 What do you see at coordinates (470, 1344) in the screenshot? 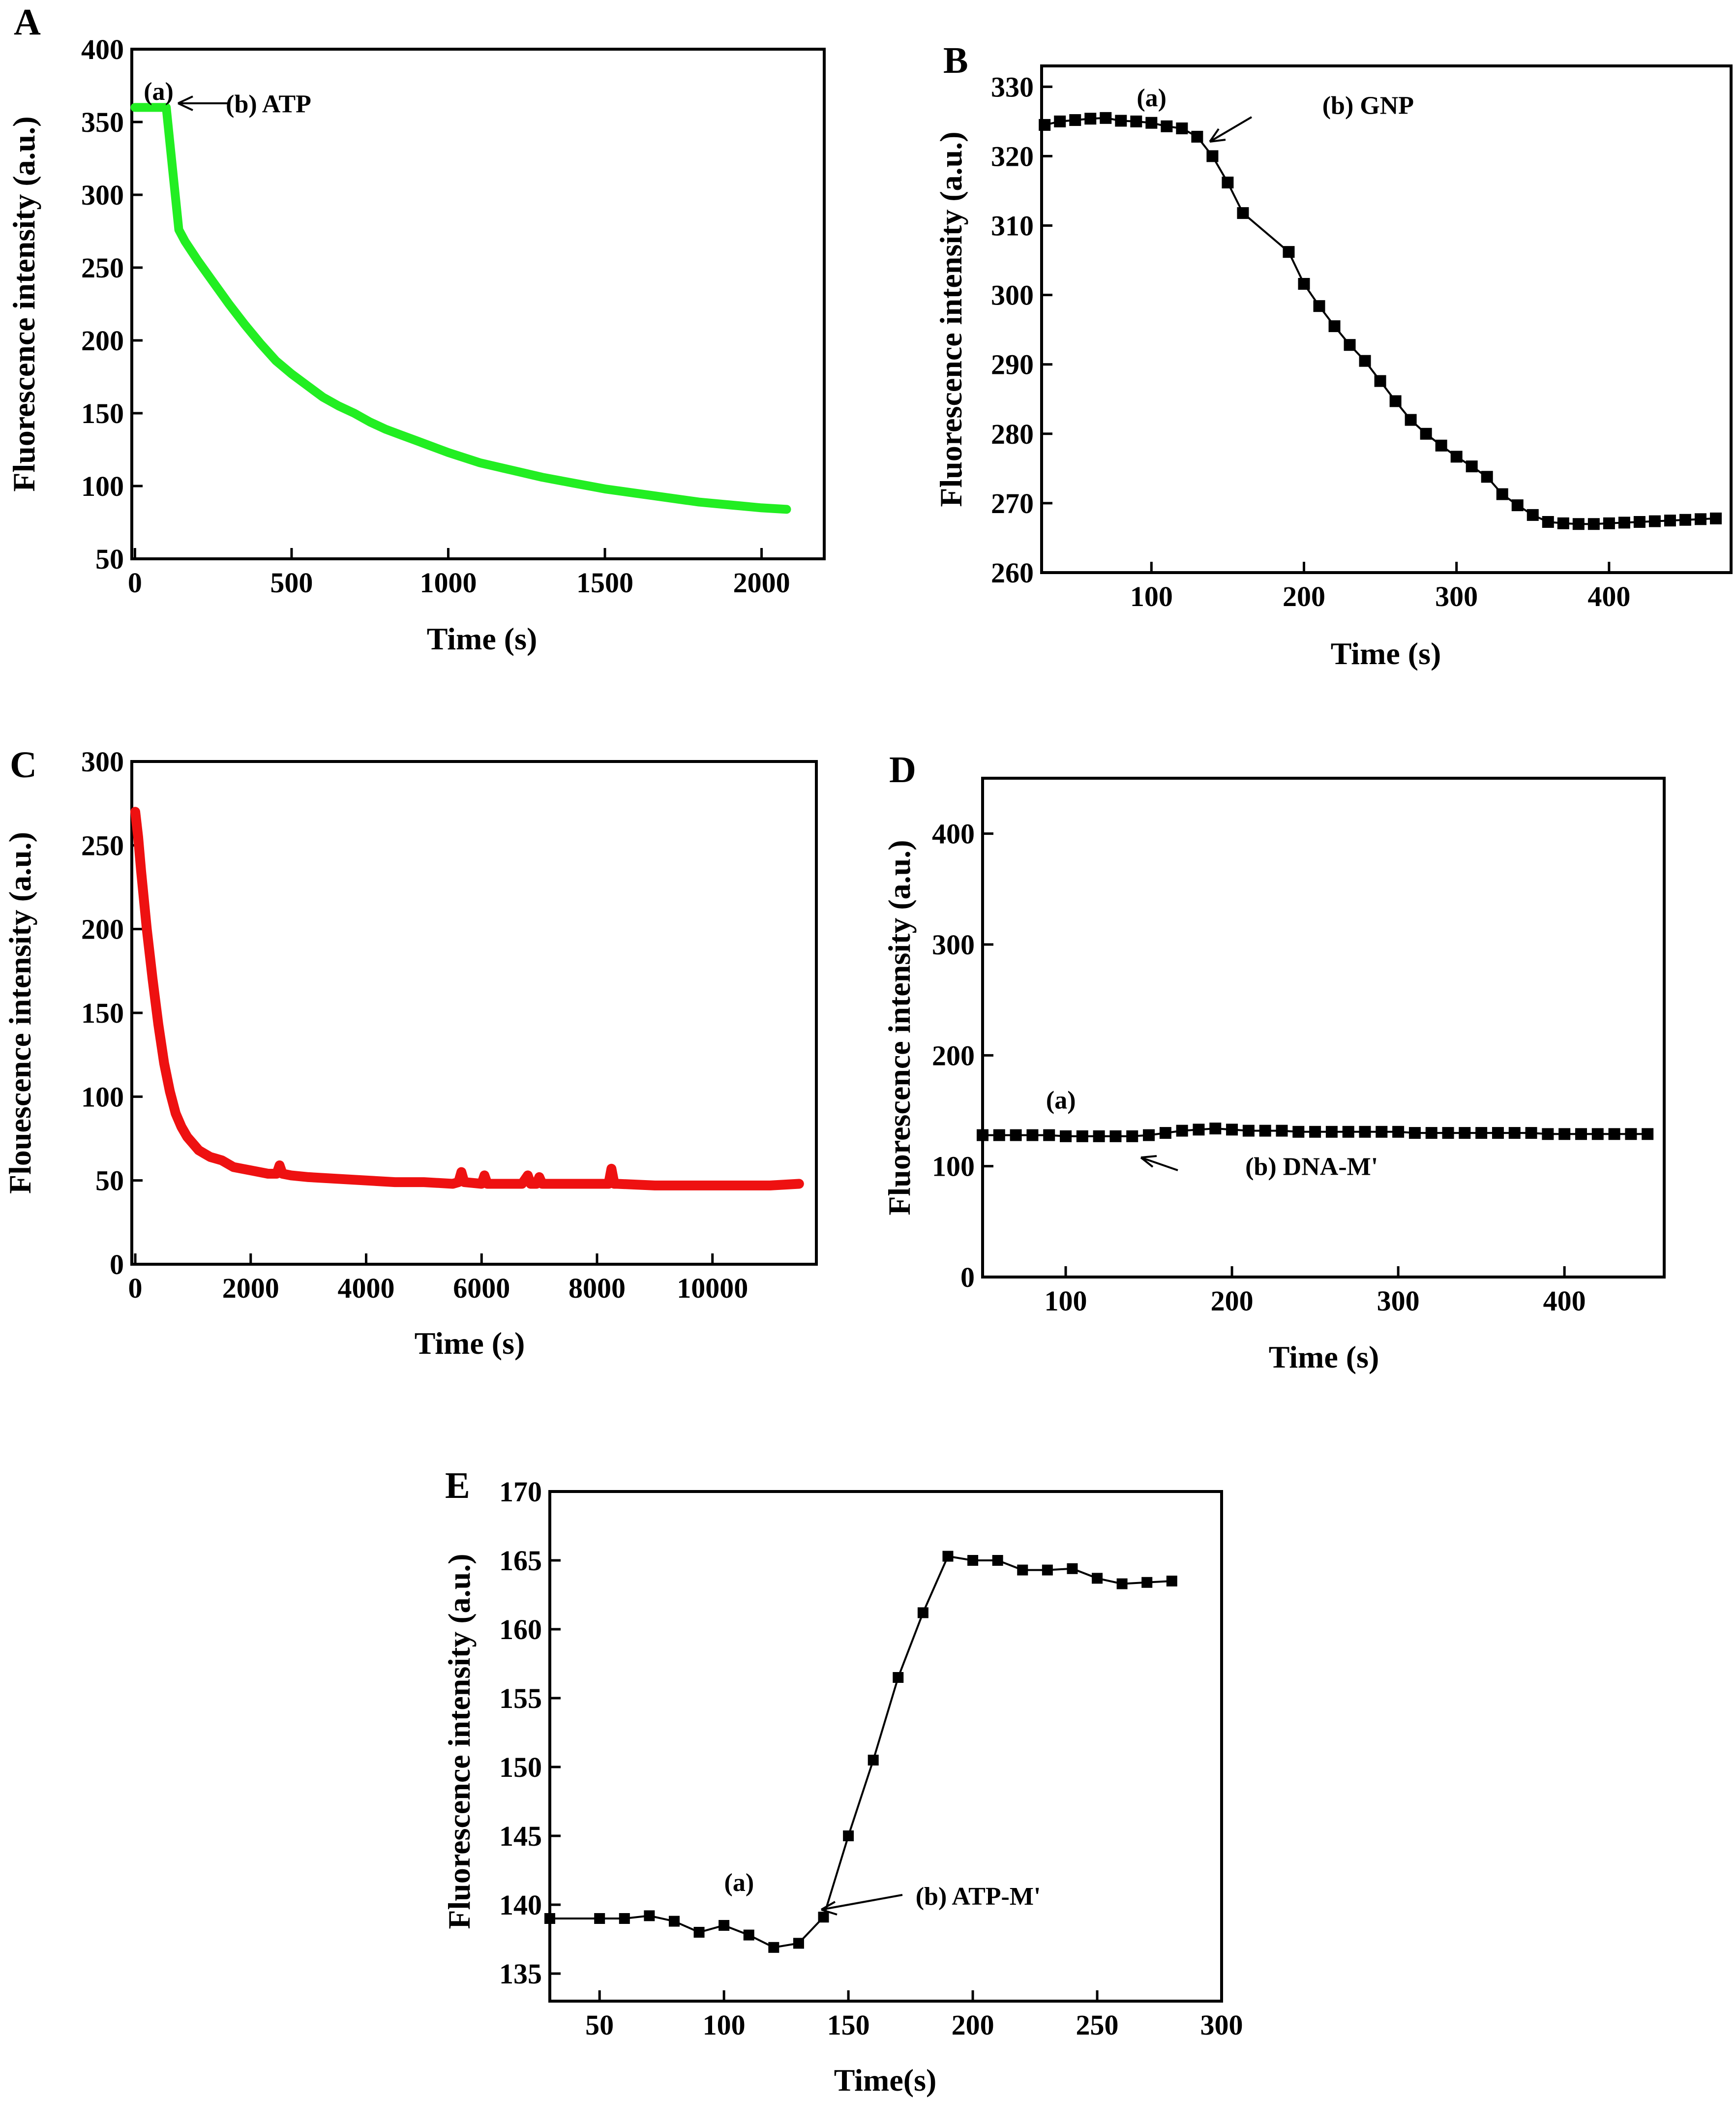
I see `panel-c-x-axis-title: Time (s)` at bounding box center [470, 1344].